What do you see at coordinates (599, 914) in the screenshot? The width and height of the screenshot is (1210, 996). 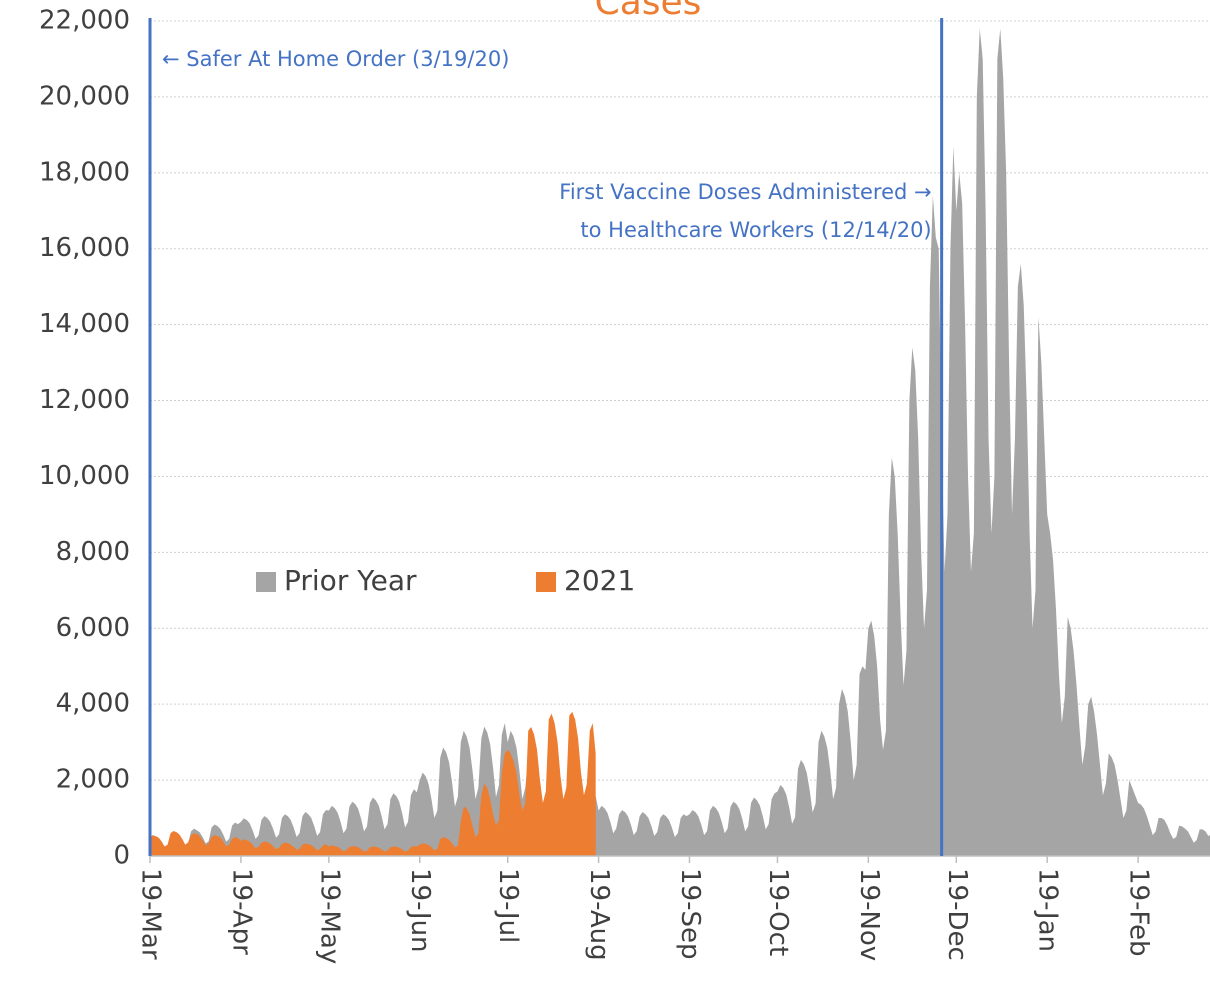 I see `x-tick-label: 19-Aug` at bounding box center [599, 914].